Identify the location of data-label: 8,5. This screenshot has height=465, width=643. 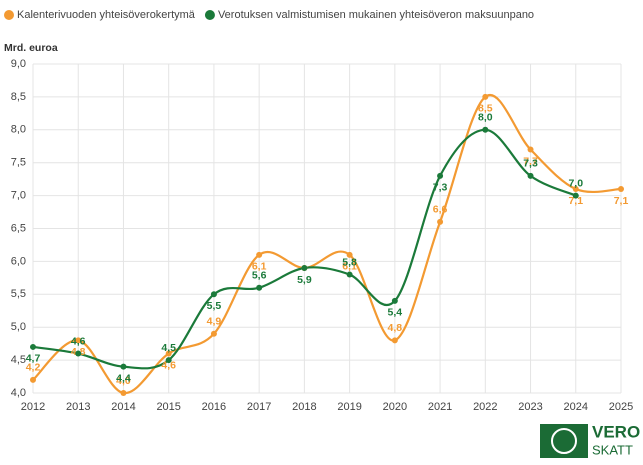
(485, 109).